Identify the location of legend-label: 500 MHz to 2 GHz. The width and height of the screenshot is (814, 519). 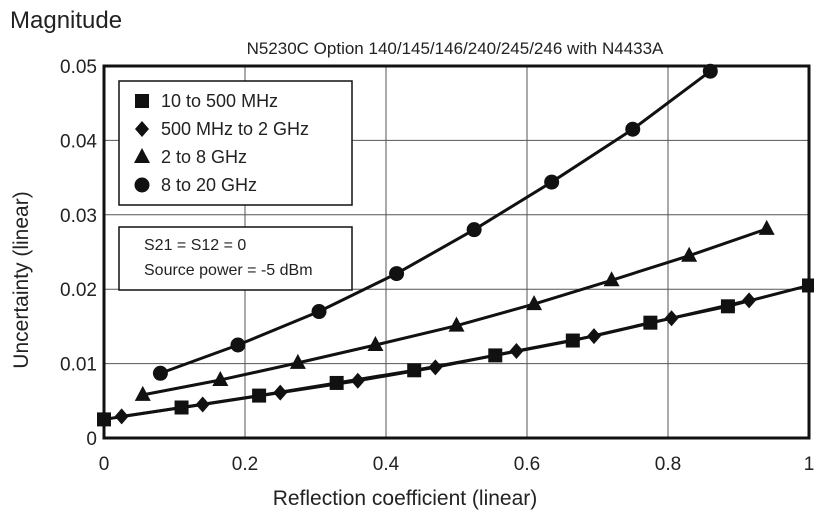
(235, 129).